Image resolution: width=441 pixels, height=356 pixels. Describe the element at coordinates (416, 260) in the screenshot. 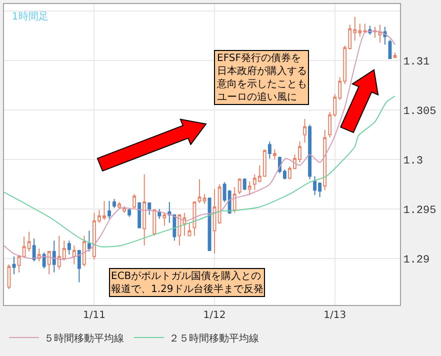

I see `y-tick-label: 1.29` at that location.